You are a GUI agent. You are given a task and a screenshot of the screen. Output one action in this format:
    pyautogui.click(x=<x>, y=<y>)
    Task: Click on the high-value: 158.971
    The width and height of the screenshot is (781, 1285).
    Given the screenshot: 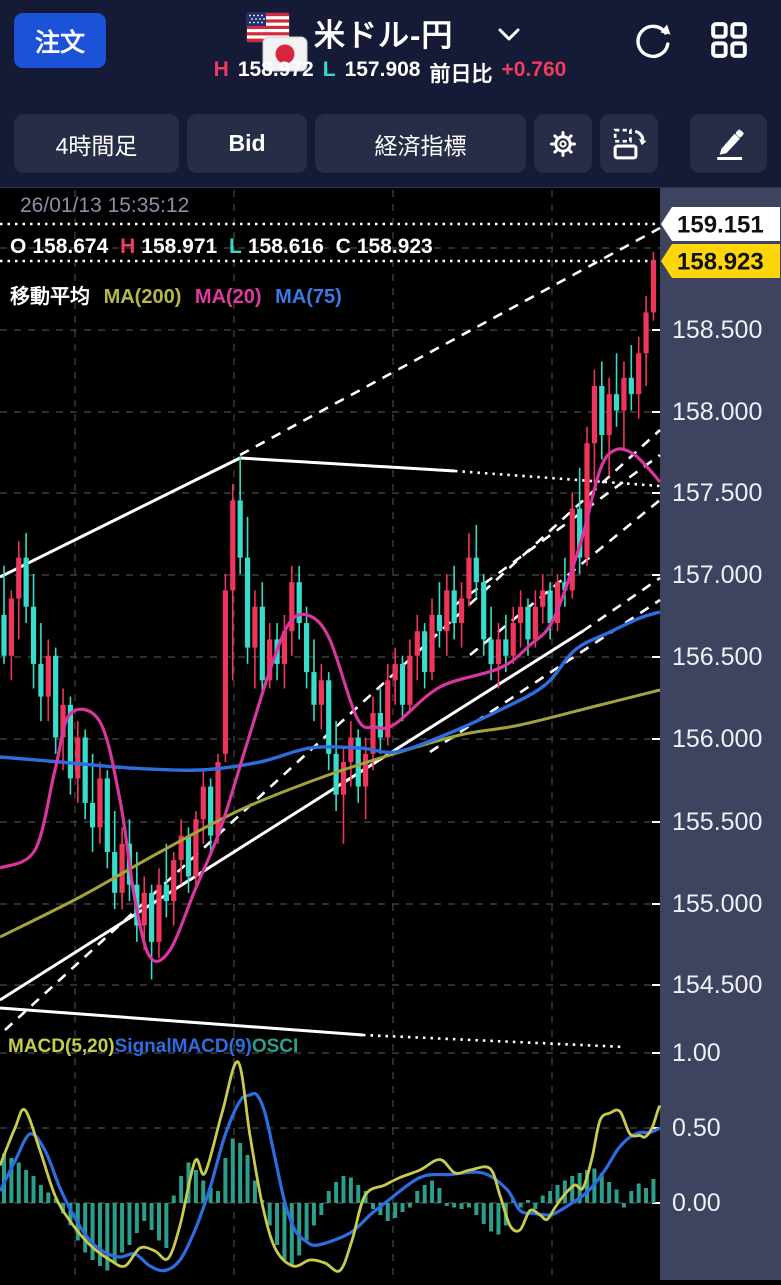 What is the action you would take?
    pyautogui.click(x=179, y=246)
    